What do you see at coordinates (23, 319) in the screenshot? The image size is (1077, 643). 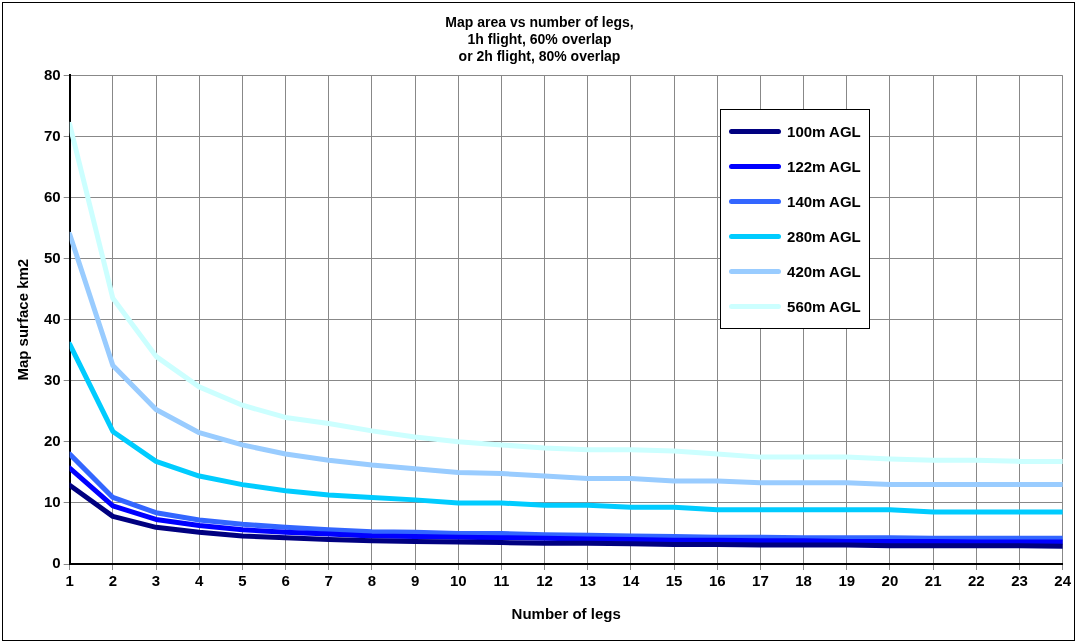 I see `y-axis-title: Map surface km2` at bounding box center [23, 319].